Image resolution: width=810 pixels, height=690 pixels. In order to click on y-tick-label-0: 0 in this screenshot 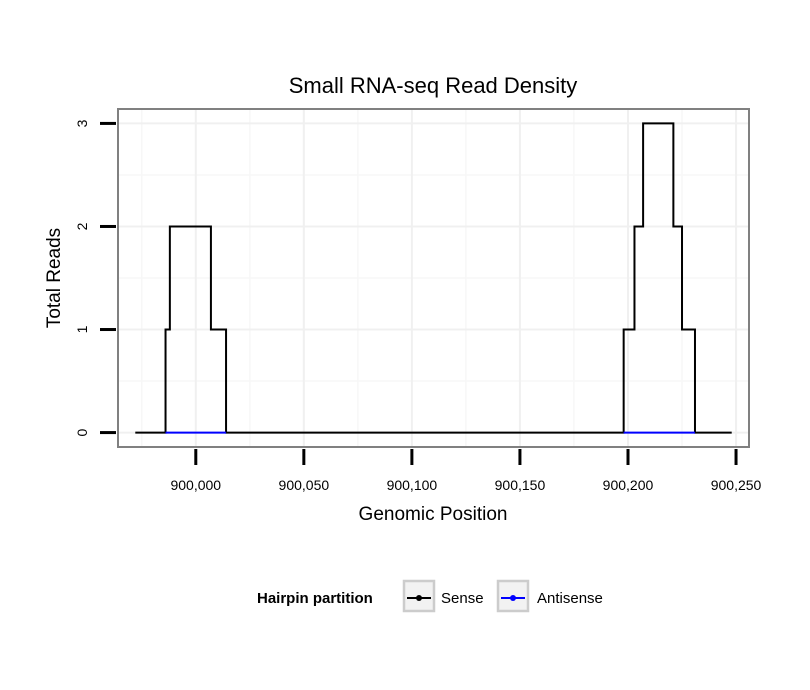, I will do `click(82, 432)`.